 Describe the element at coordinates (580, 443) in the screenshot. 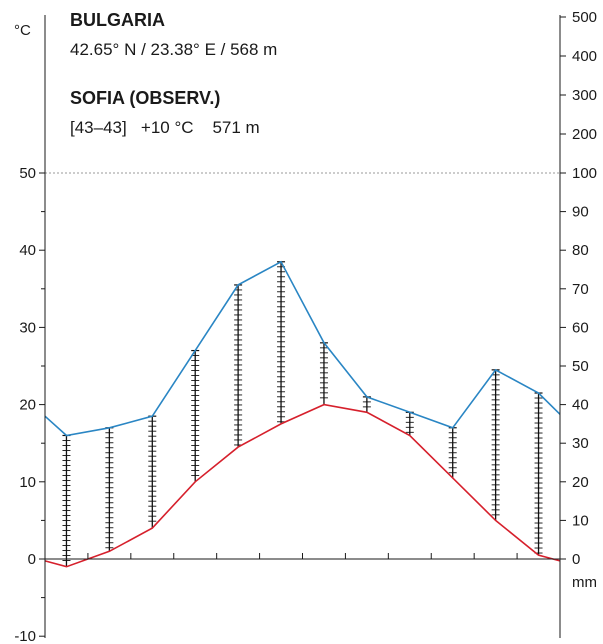

I see `right-tick-label: 30` at that location.